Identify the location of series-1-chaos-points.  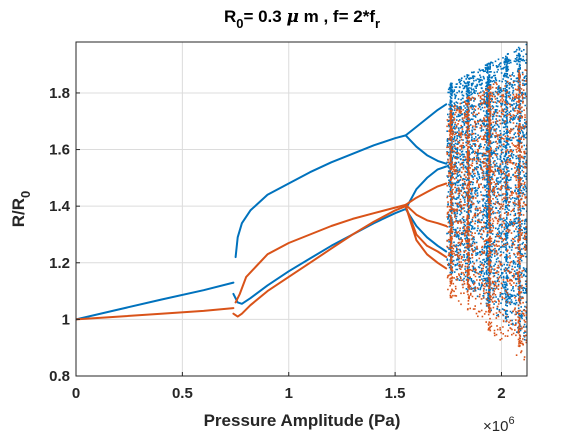
(486, 192).